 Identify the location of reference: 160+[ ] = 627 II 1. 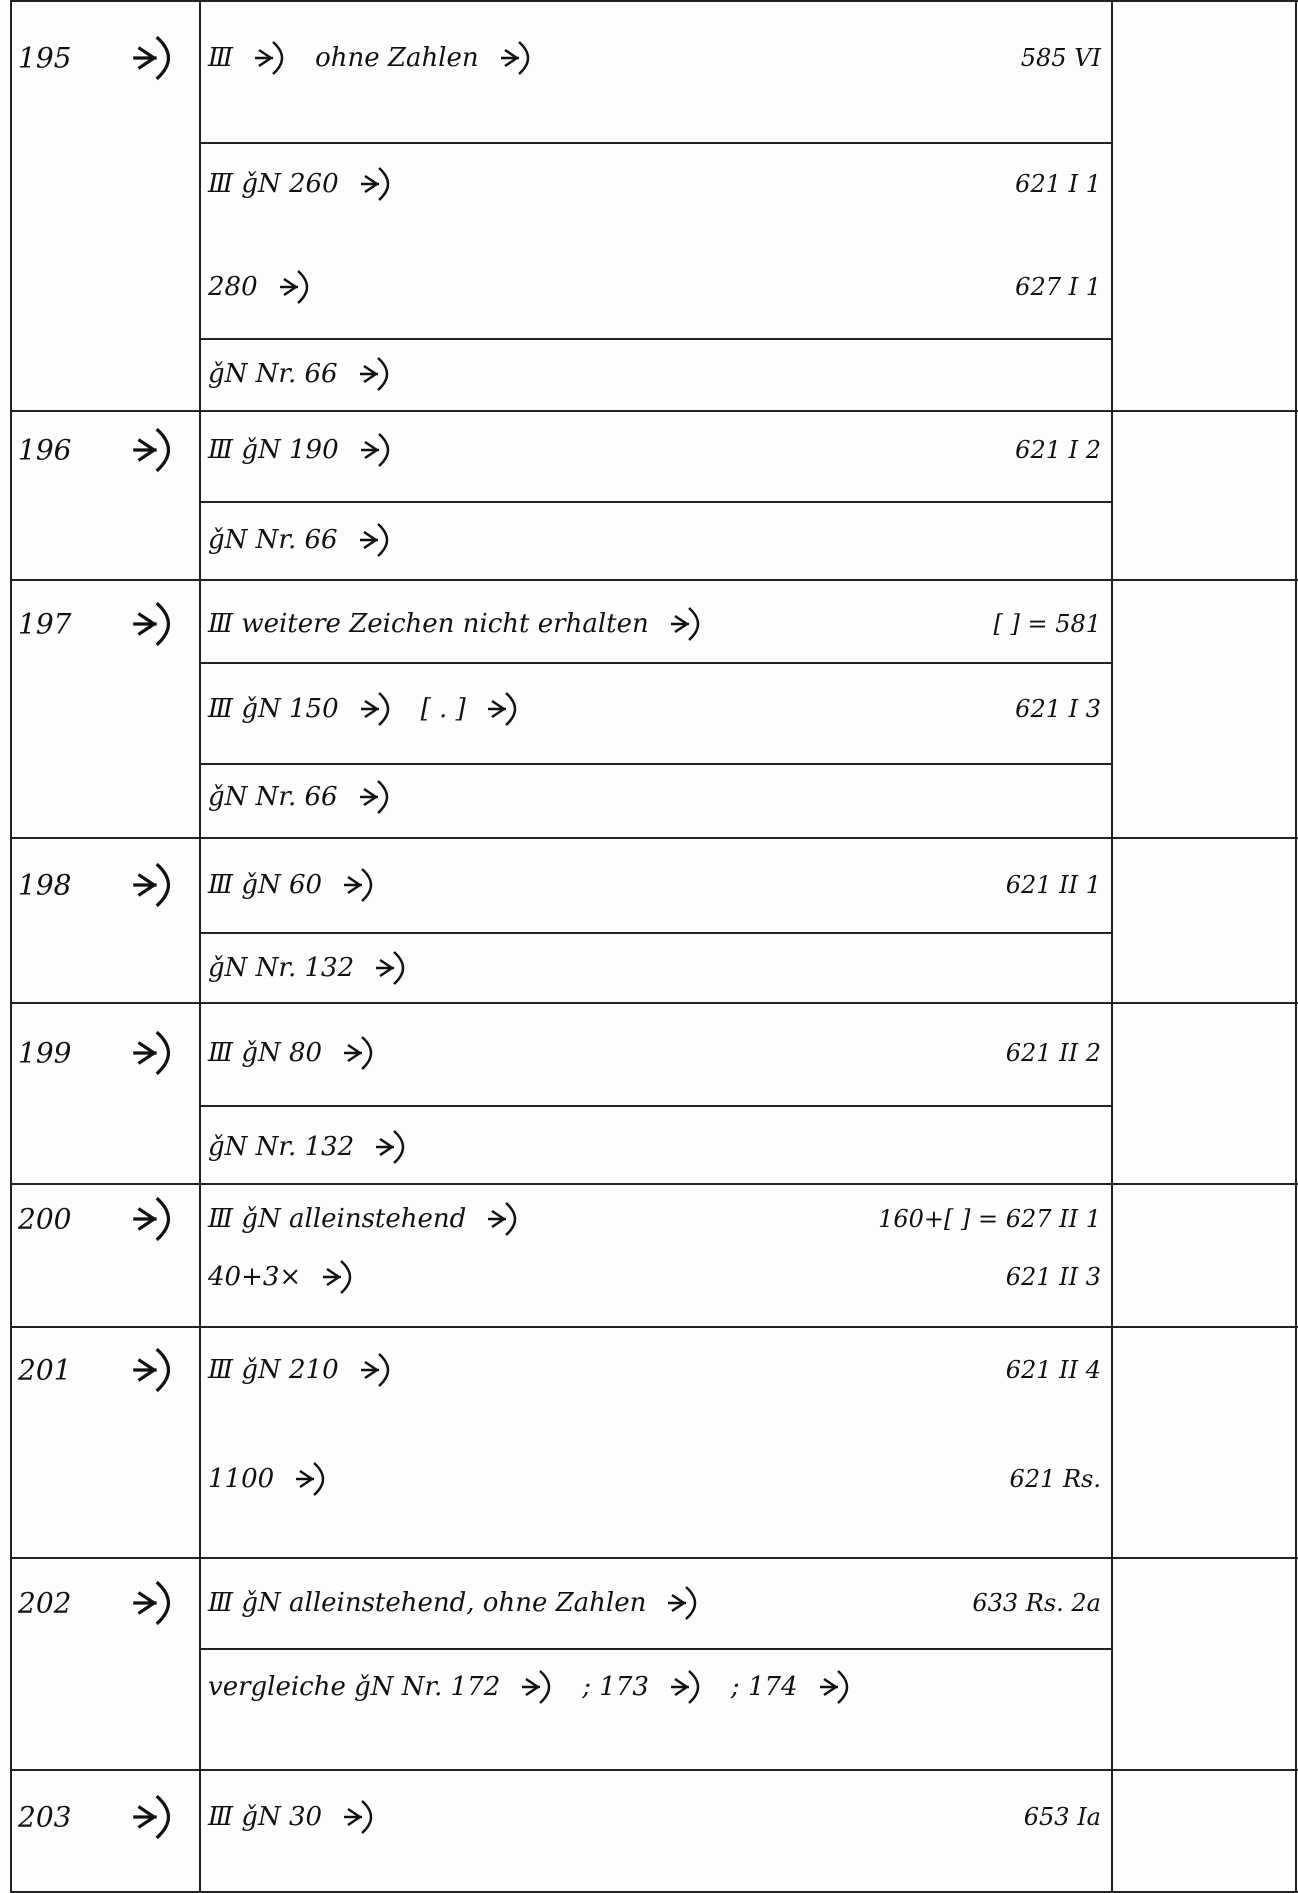
(989, 1219).